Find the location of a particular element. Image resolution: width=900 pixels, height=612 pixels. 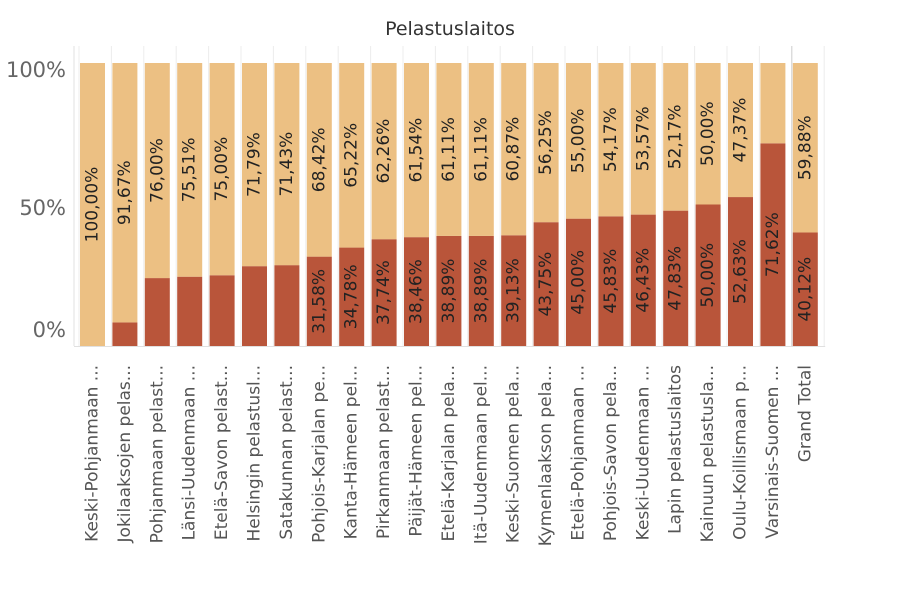

data-label-bottom: 71,62% is located at coordinates (773, 244).